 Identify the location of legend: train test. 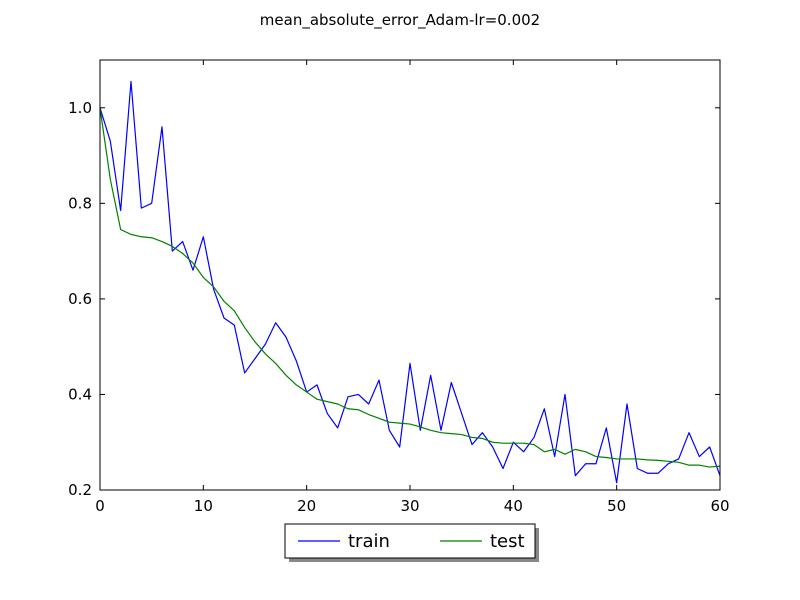
(411, 542).